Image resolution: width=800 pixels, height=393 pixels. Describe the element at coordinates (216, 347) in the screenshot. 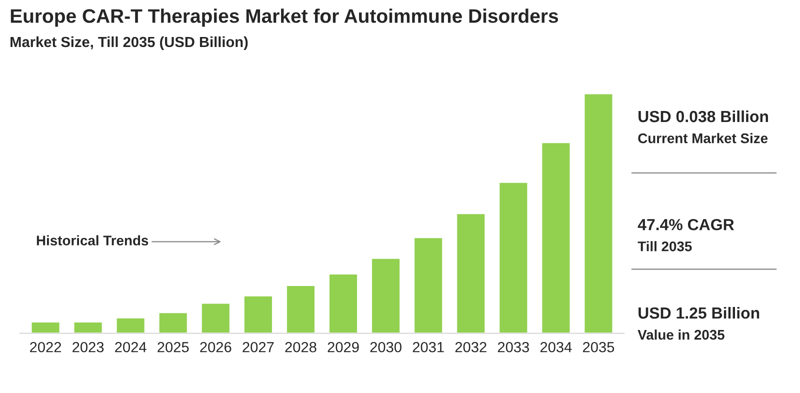

I see `x-tick-label: 2026` at that location.